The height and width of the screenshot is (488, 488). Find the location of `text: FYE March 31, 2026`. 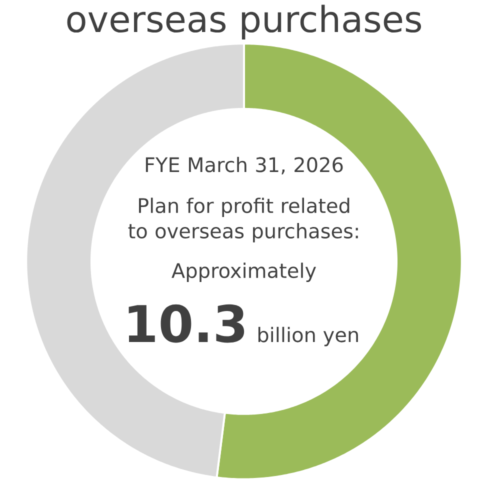

text: FYE March 31, 2026 is located at coordinates (244, 165).